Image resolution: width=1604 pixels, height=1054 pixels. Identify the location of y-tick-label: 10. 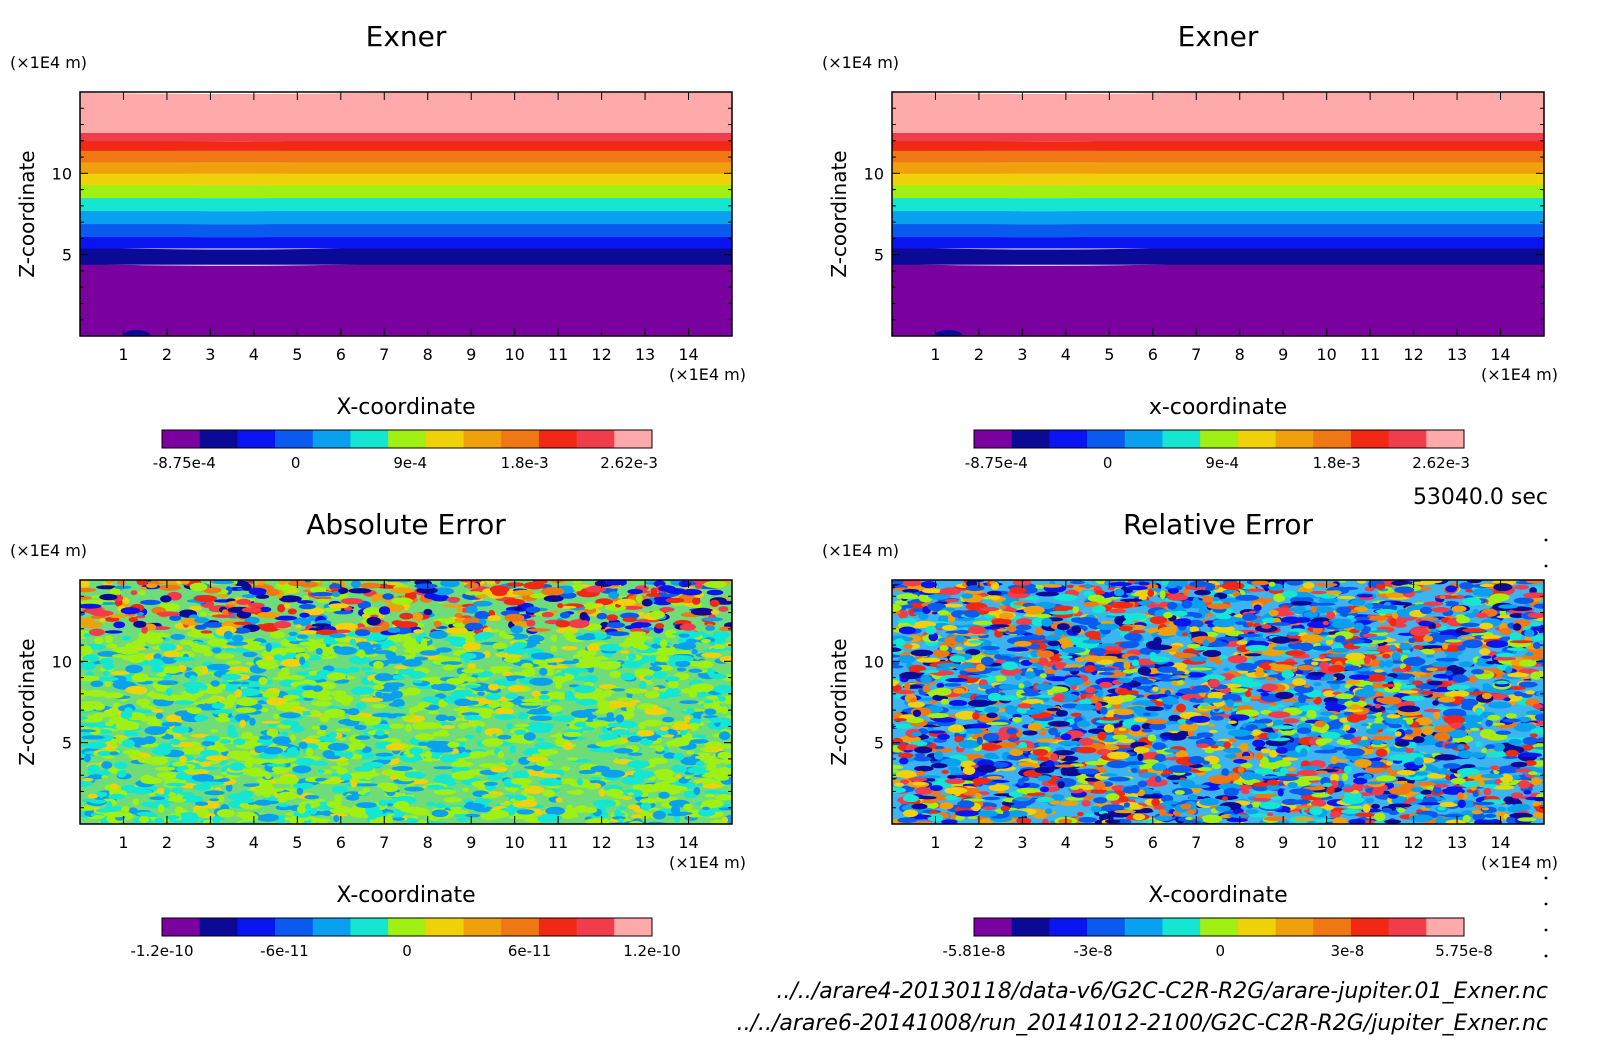
(62, 661).